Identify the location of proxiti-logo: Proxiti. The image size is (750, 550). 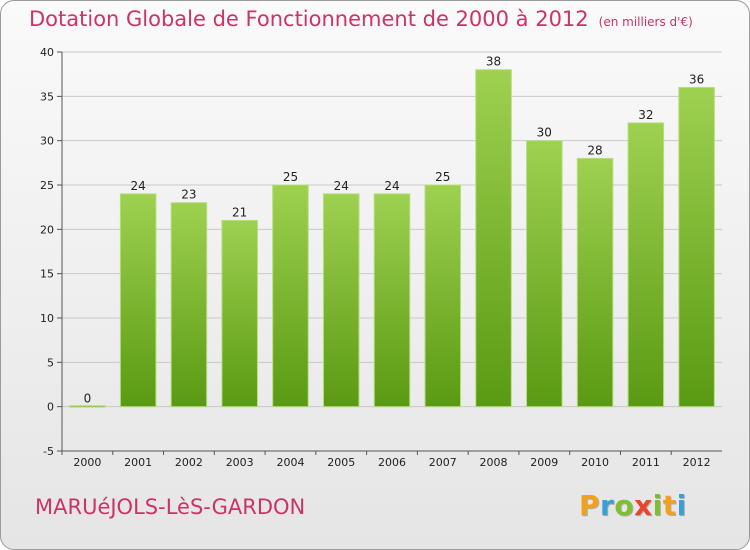
(633, 505).